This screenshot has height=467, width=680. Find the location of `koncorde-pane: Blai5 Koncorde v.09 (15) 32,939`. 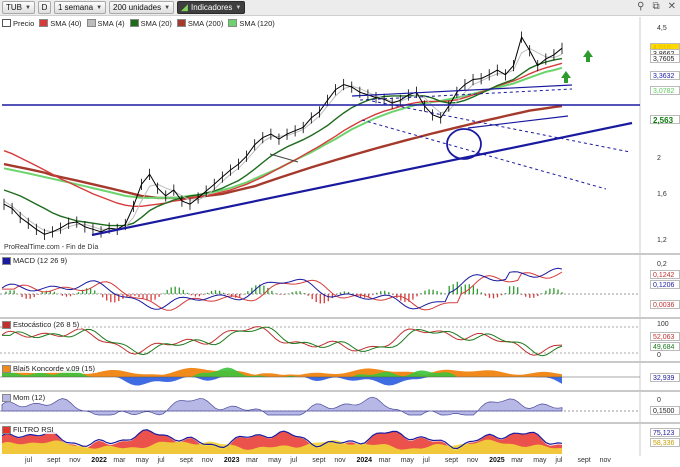

koncorde-pane: Blai5 Koncorde v.09 (15) 32,939 is located at coordinates (340, 376).